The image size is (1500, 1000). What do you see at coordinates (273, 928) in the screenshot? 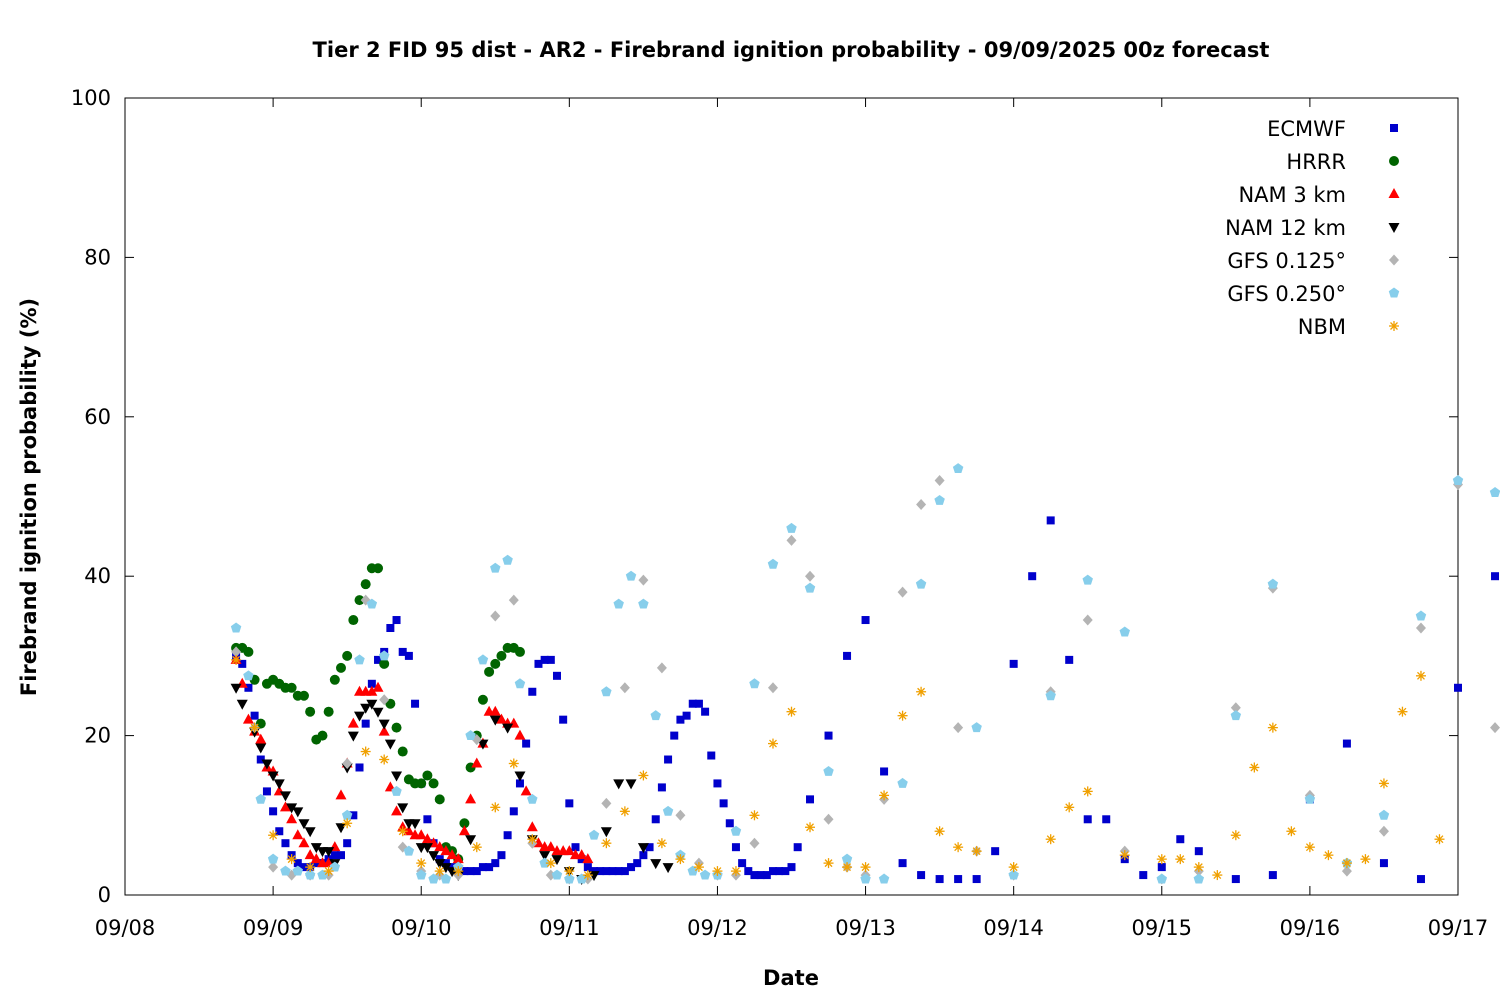
I see `x-tick-label: 09/09` at bounding box center [273, 928].